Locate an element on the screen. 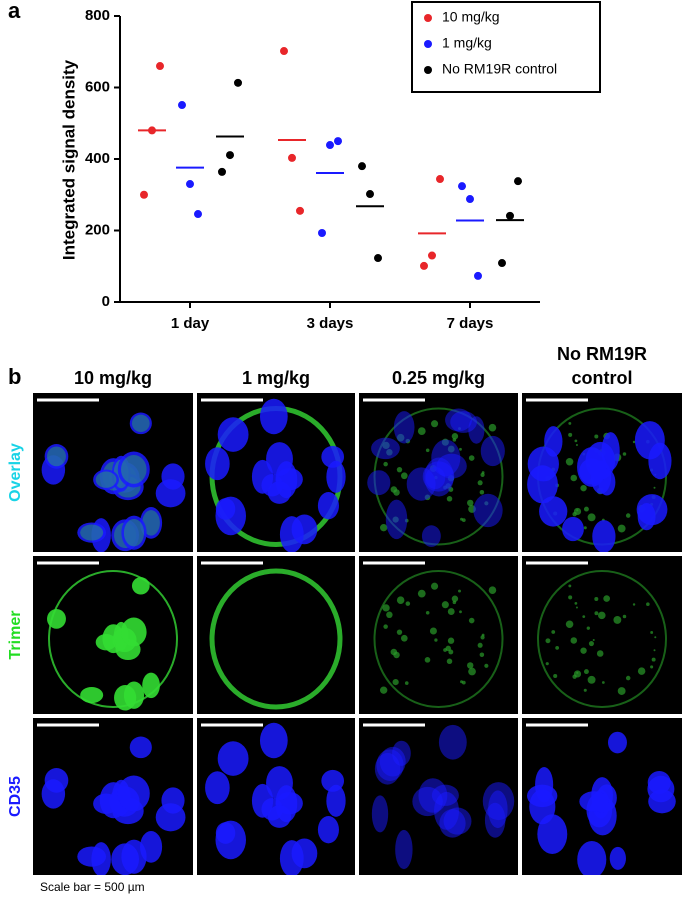 This screenshot has height=901, width=685. y-tick-label: 0 is located at coordinates (106, 301).